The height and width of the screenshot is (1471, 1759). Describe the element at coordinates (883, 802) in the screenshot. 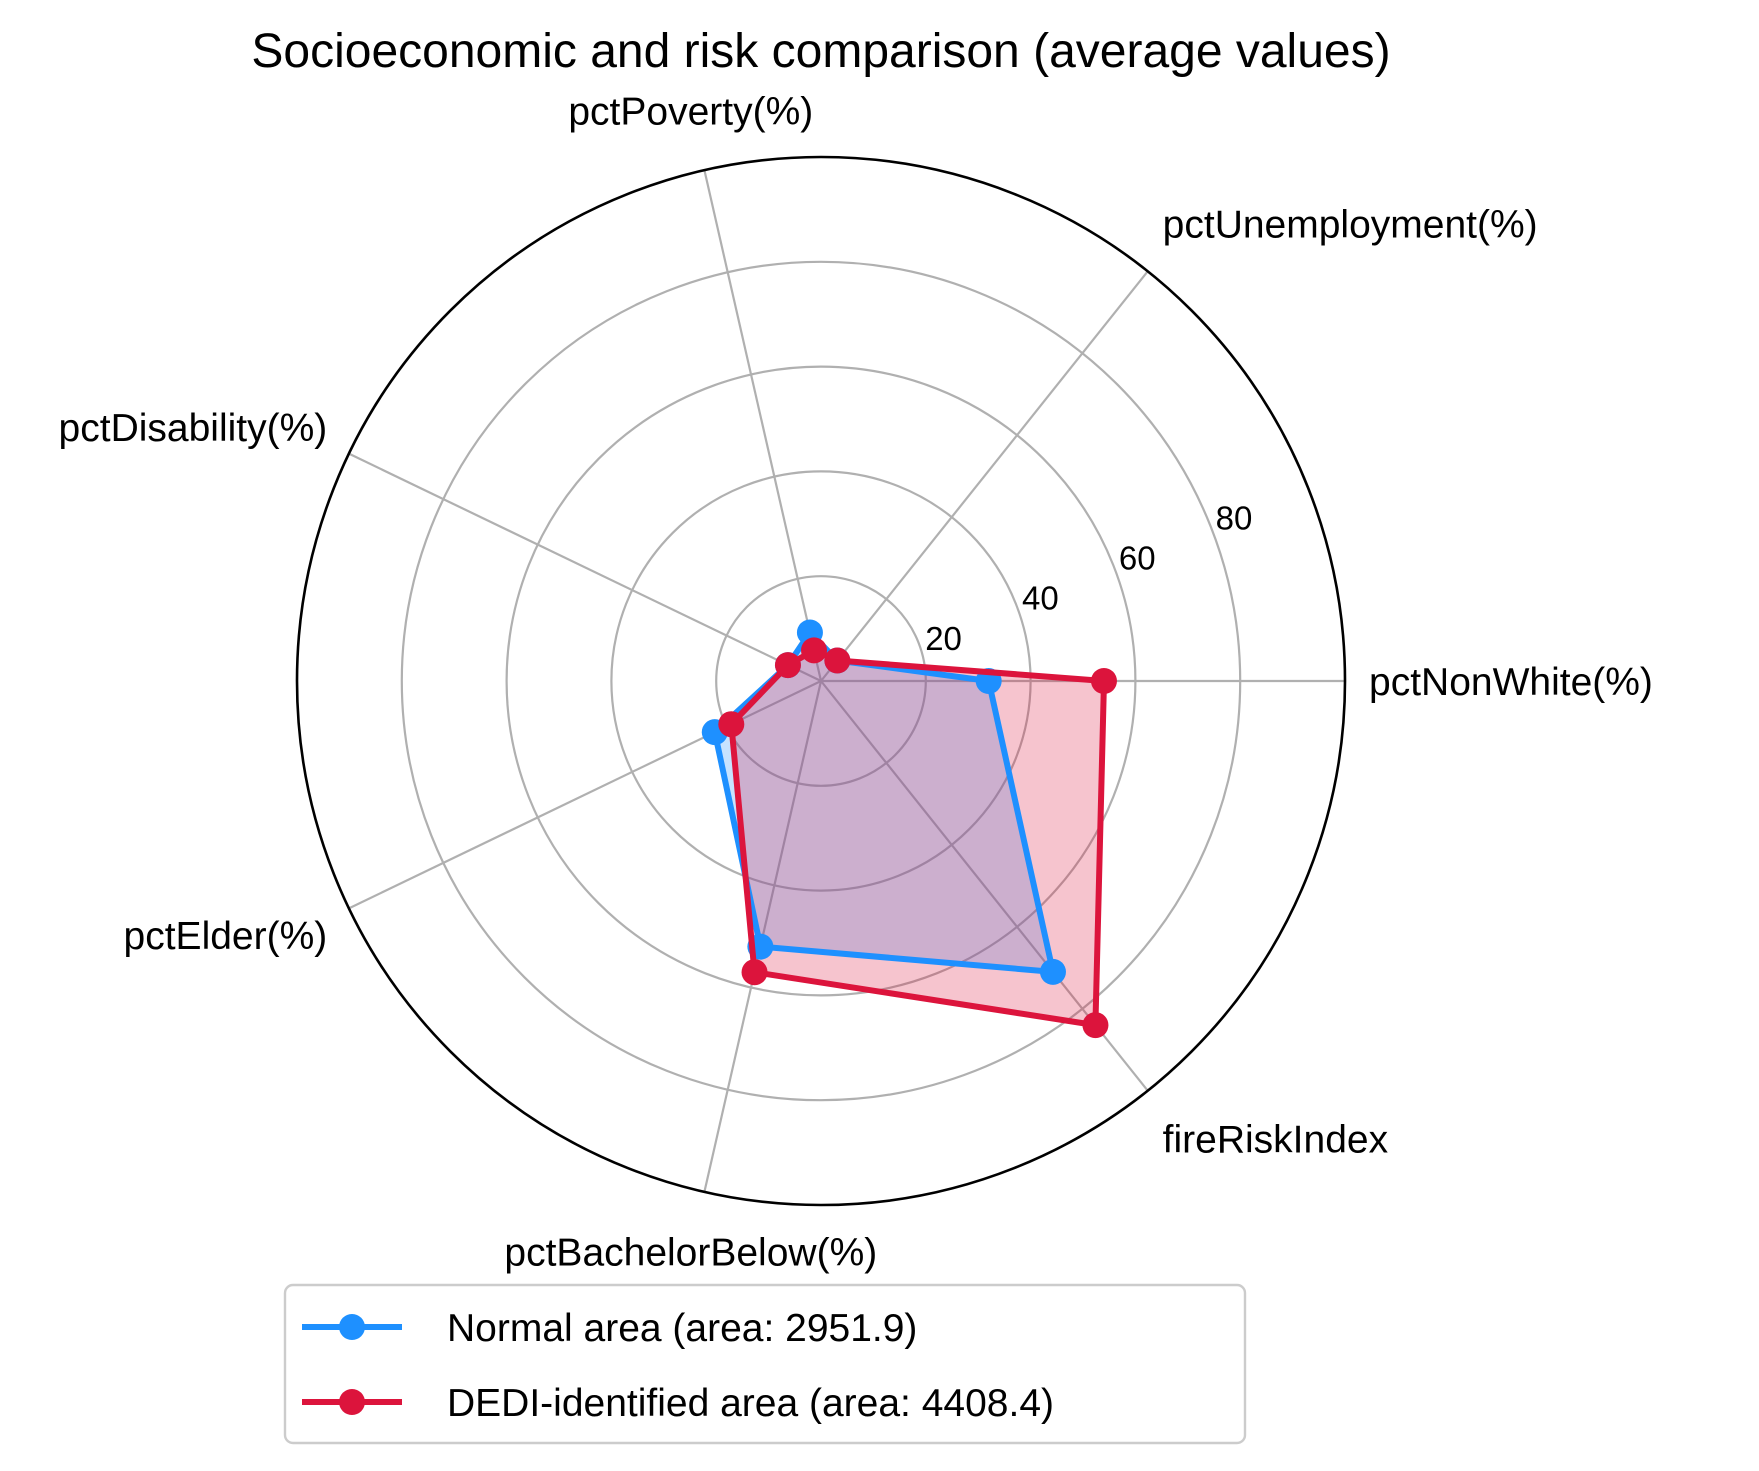

I see `series-fill-normal` at that location.